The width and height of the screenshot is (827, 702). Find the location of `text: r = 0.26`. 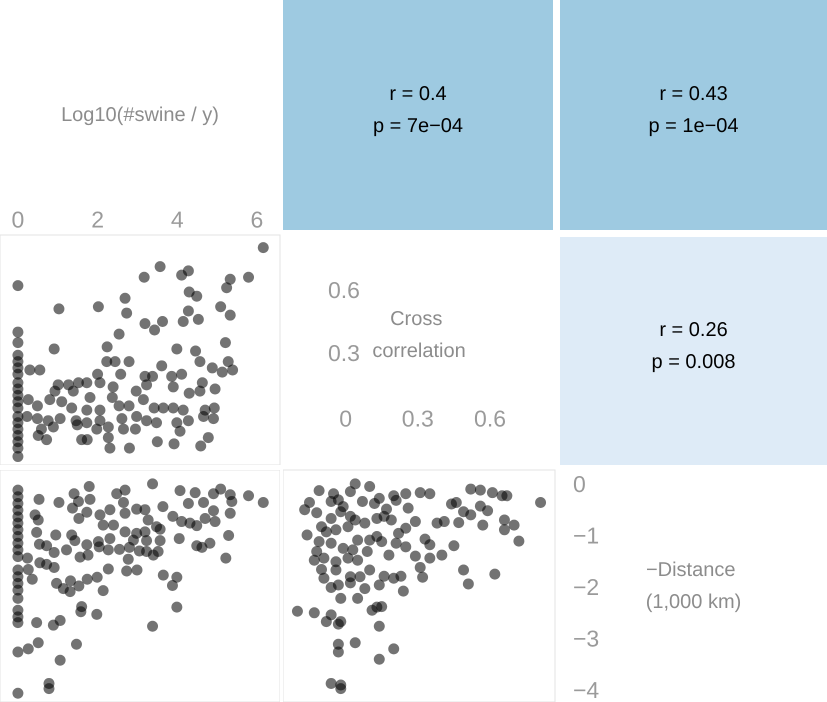

text: r = 0.26 is located at coordinates (693, 330).